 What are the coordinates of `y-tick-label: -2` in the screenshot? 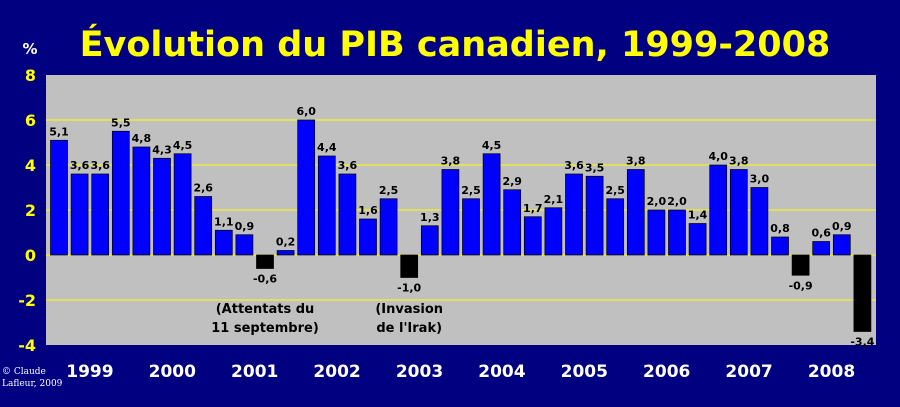 It's located at (27, 300).